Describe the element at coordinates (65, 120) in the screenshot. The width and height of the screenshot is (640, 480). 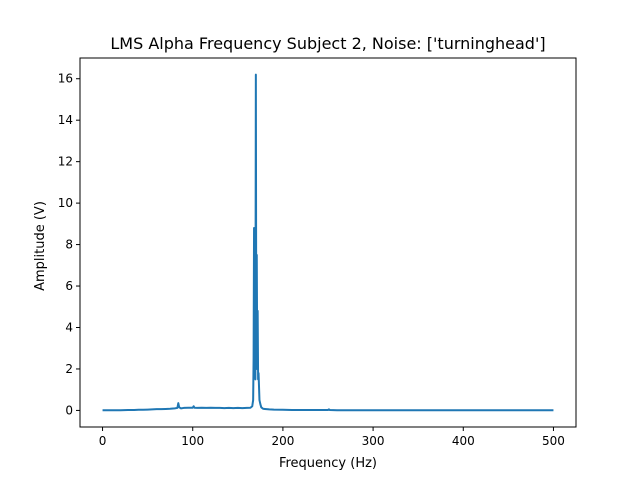
I see `y-tick-label: 14` at that location.